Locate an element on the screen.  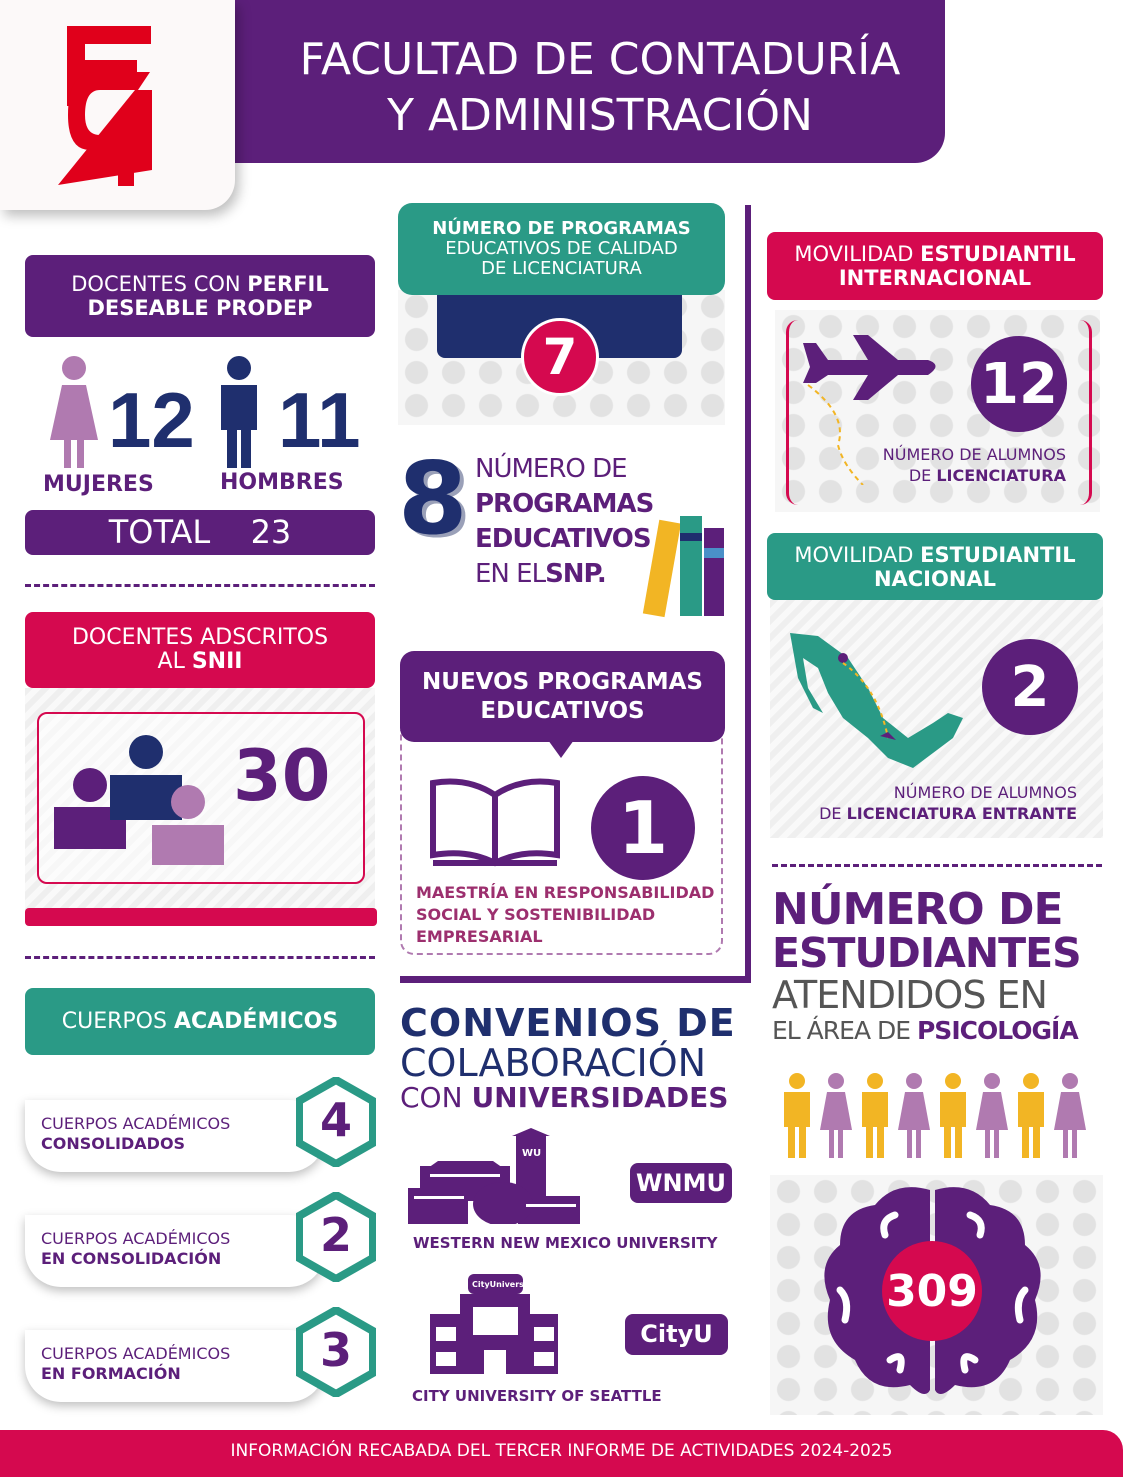
cuerpos-value: 4 is located at coordinates (335, 1120).